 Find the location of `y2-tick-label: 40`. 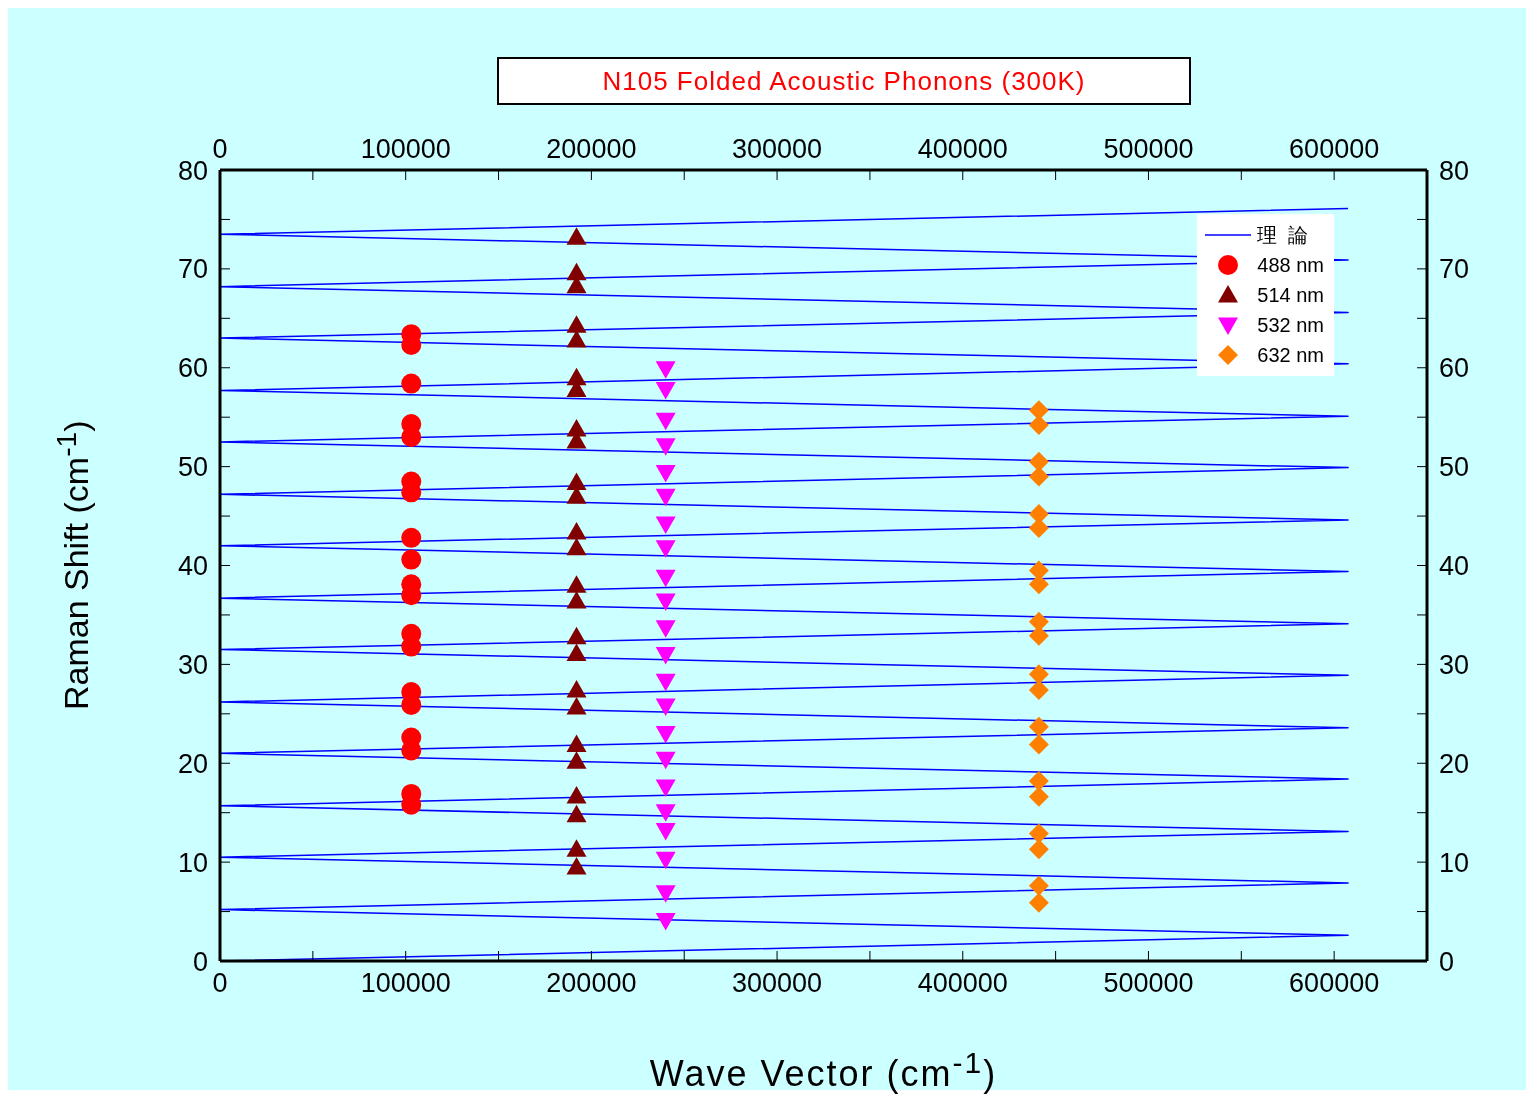

y2-tick-label: 40 is located at coordinates (1454, 566).